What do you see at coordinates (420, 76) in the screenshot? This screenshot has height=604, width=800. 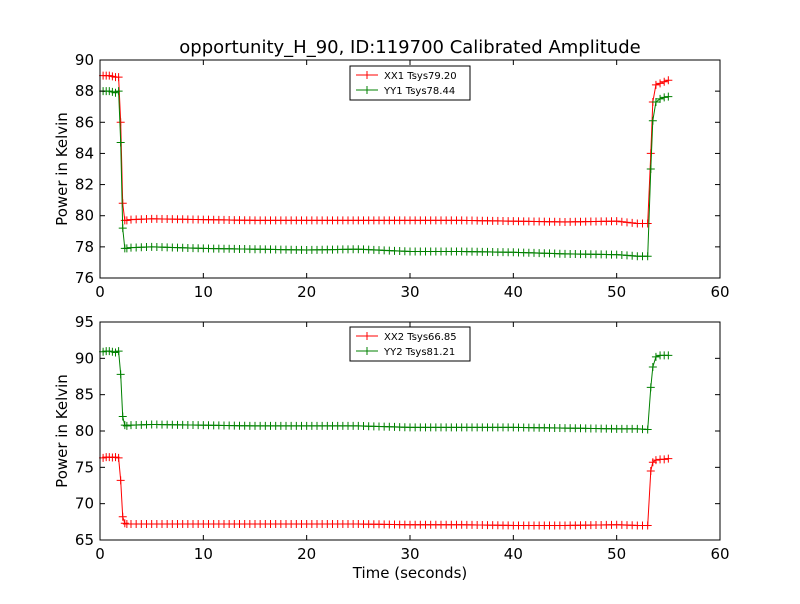 I see `legend-label: XX1 Tsys79.20` at bounding box center [420, 76].